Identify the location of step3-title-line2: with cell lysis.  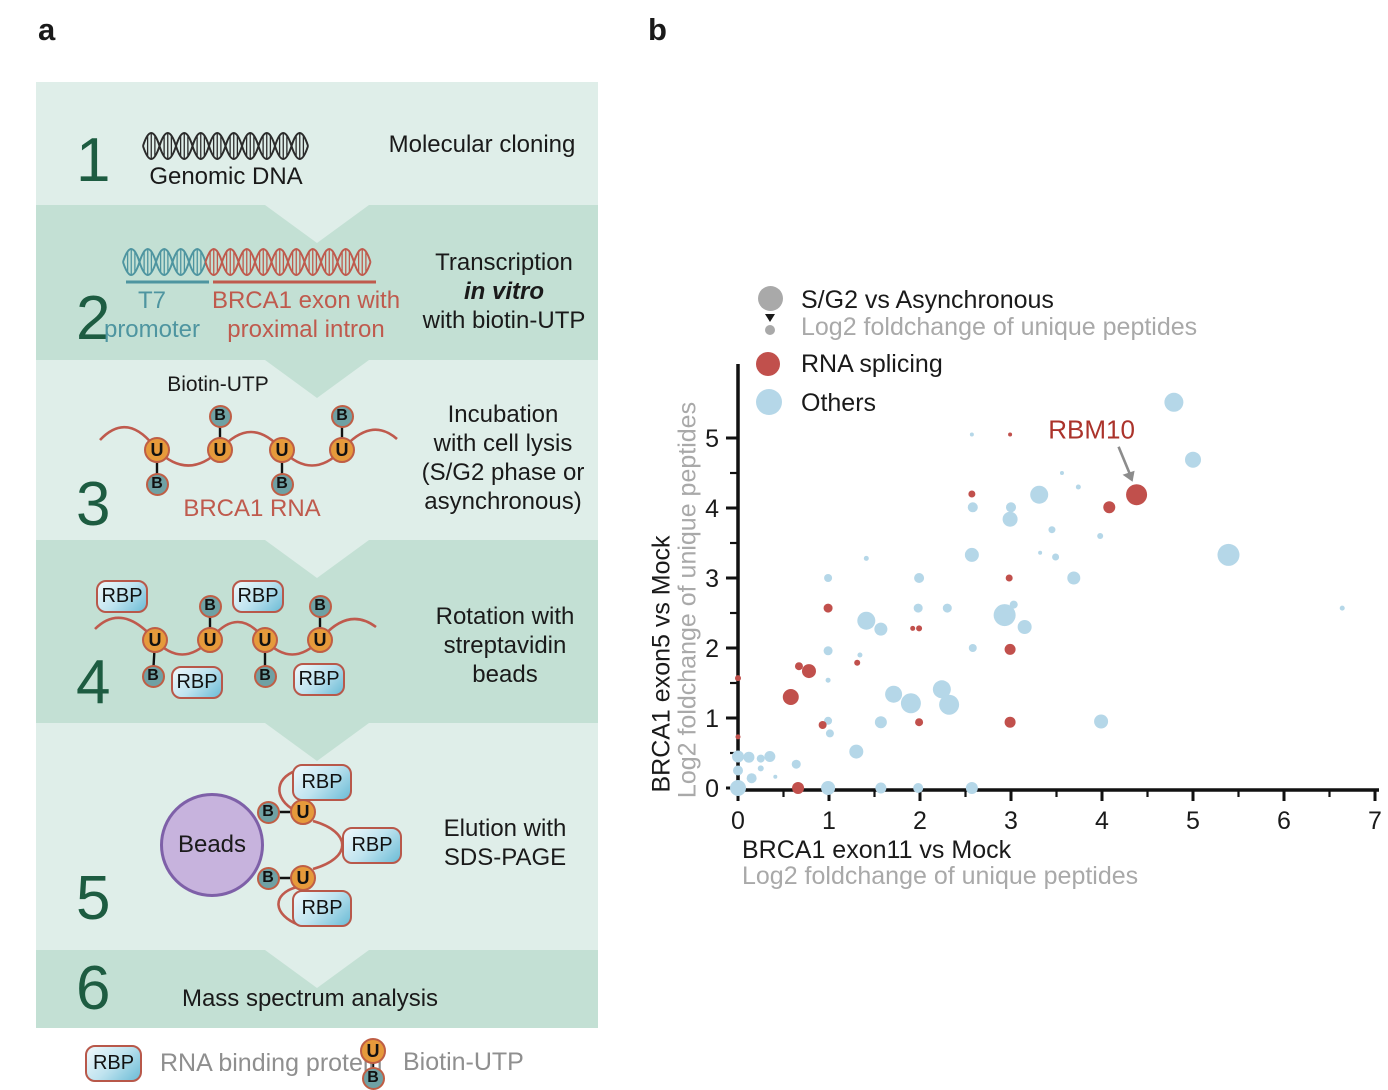
(503, 443).